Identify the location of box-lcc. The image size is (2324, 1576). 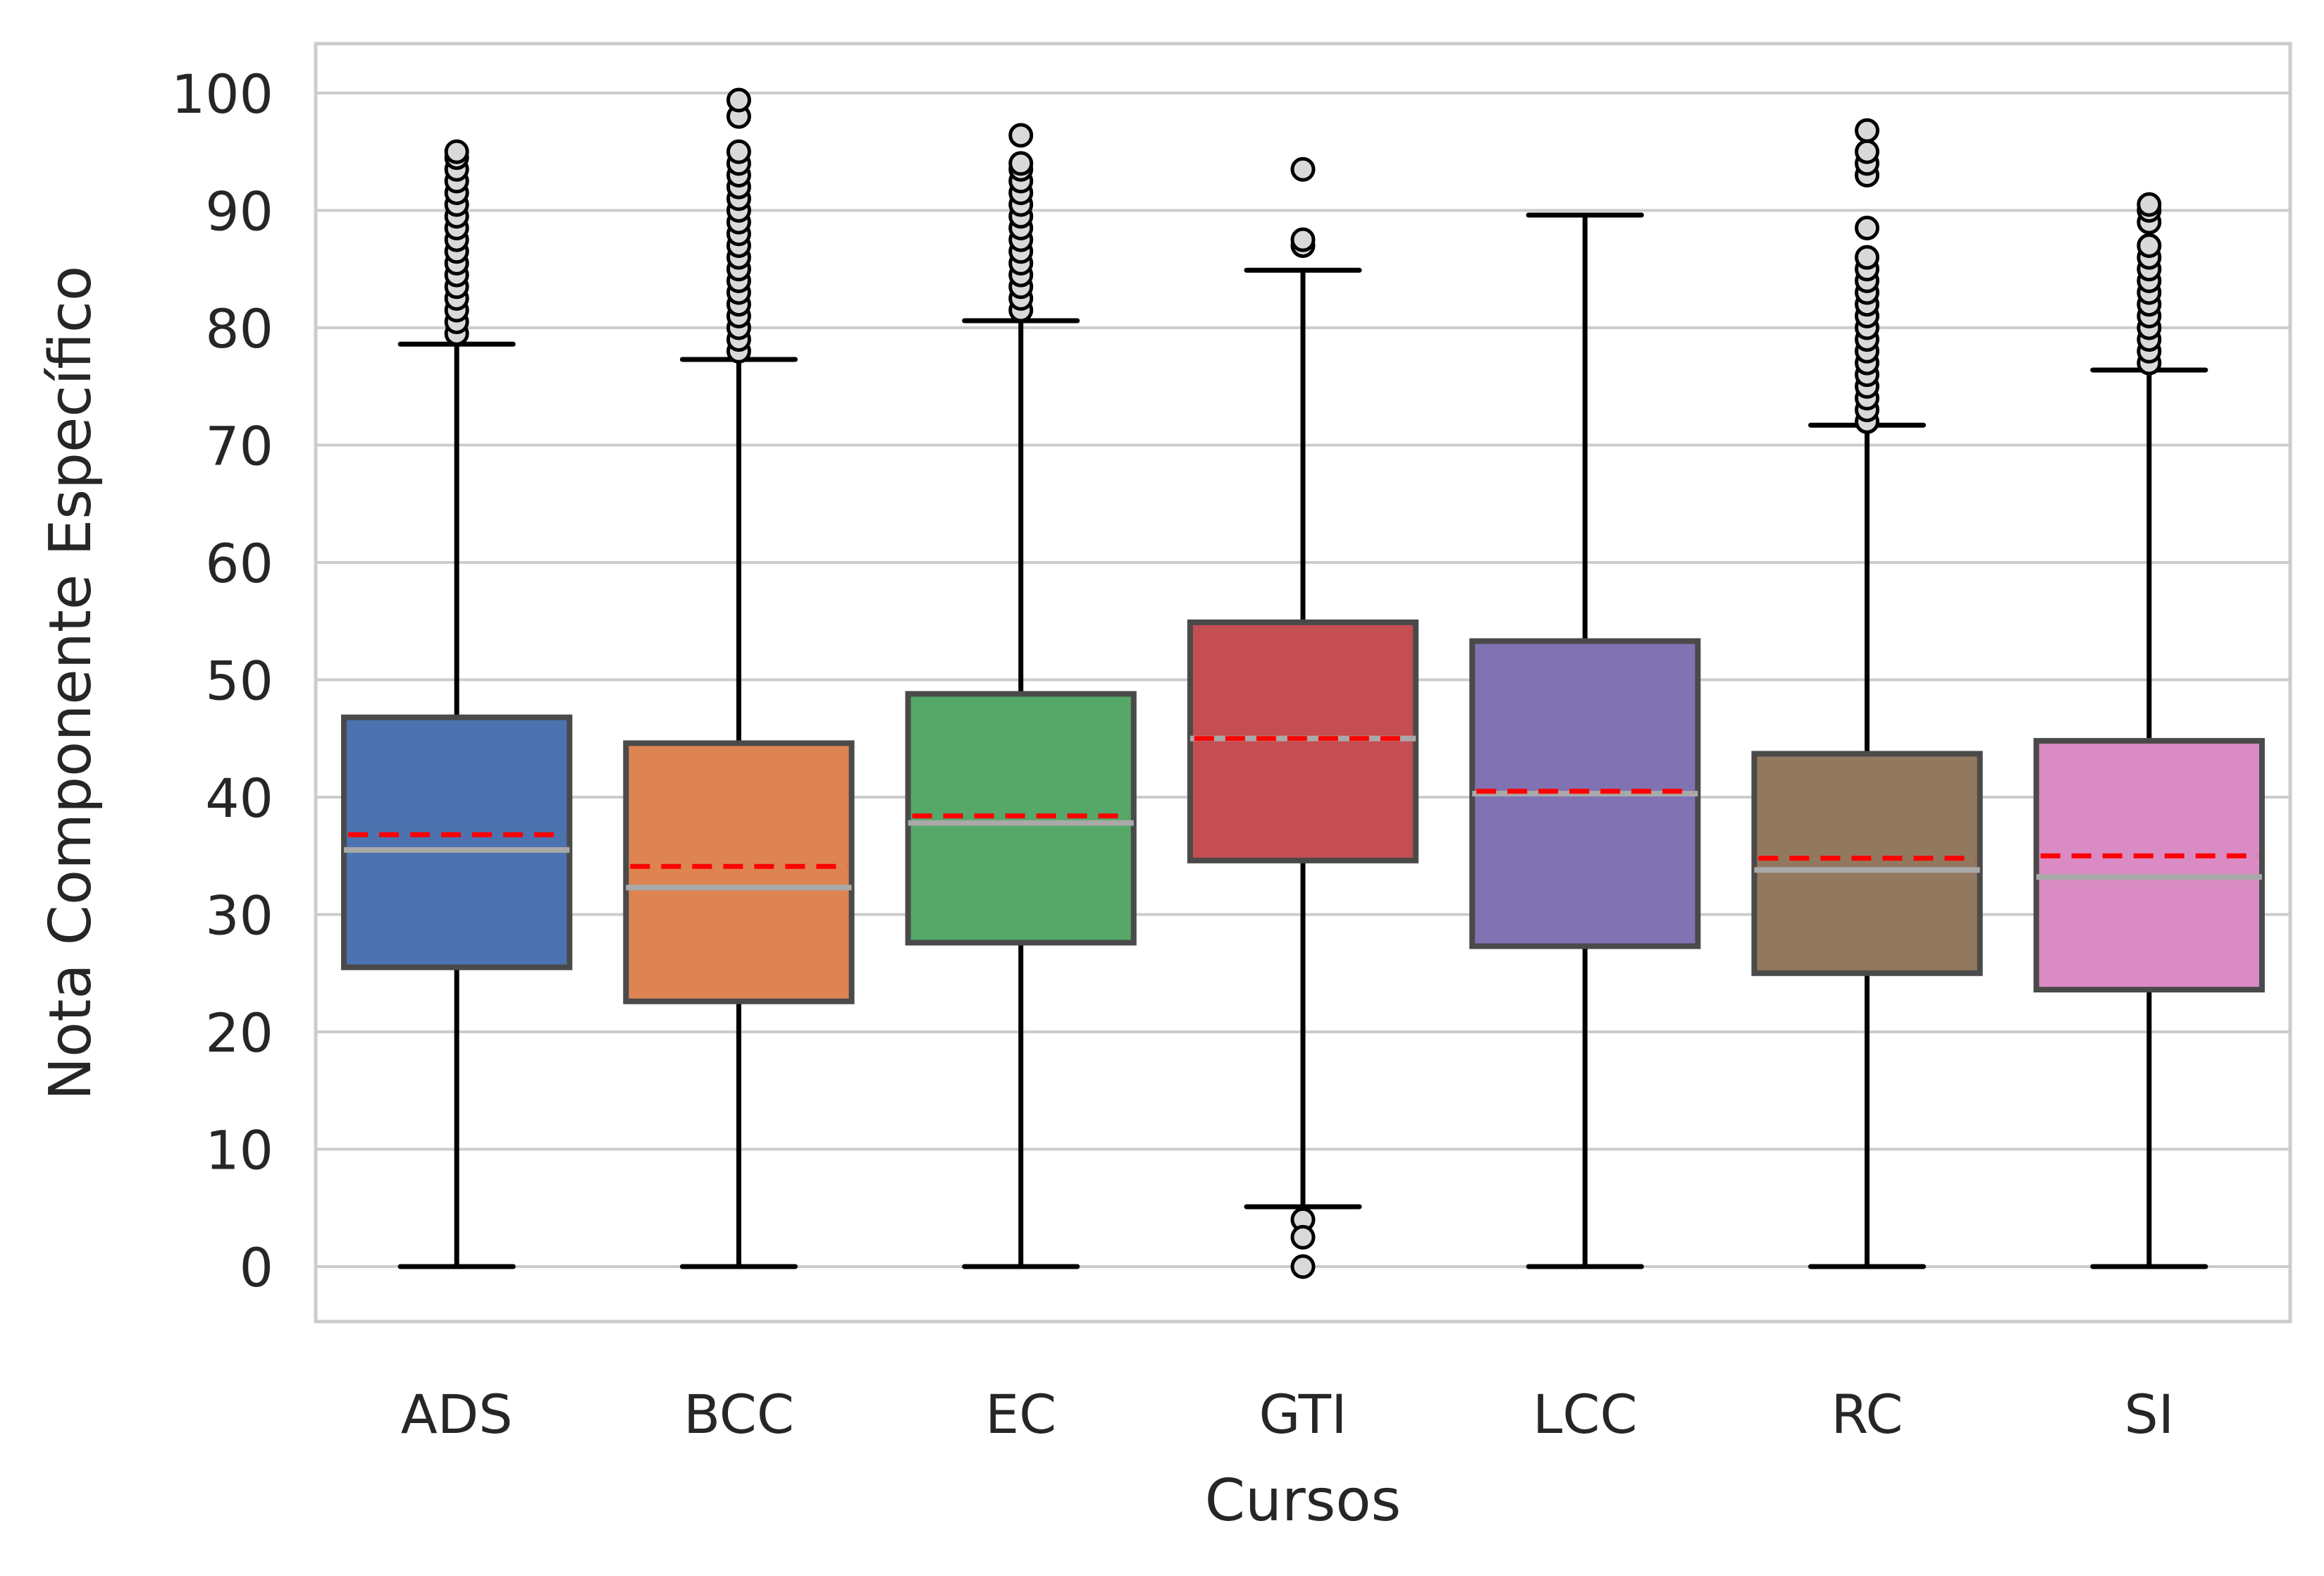
(1585, 740).